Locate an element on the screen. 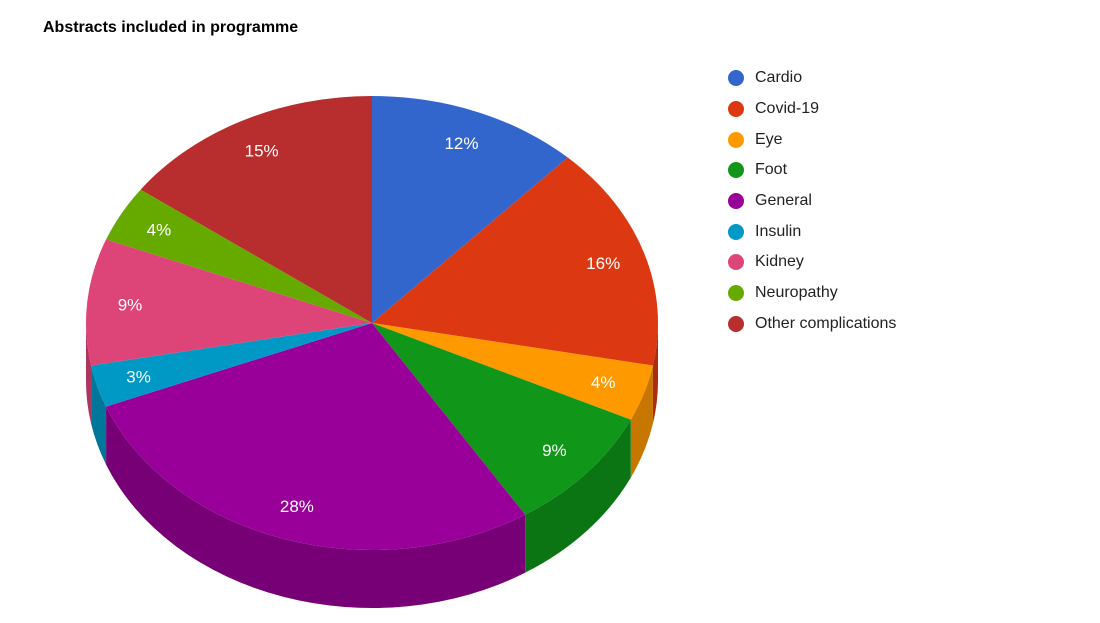 The height and width of the screenshot is (623, 1100). pie-slice-foot is located at coordinates (501, 419).